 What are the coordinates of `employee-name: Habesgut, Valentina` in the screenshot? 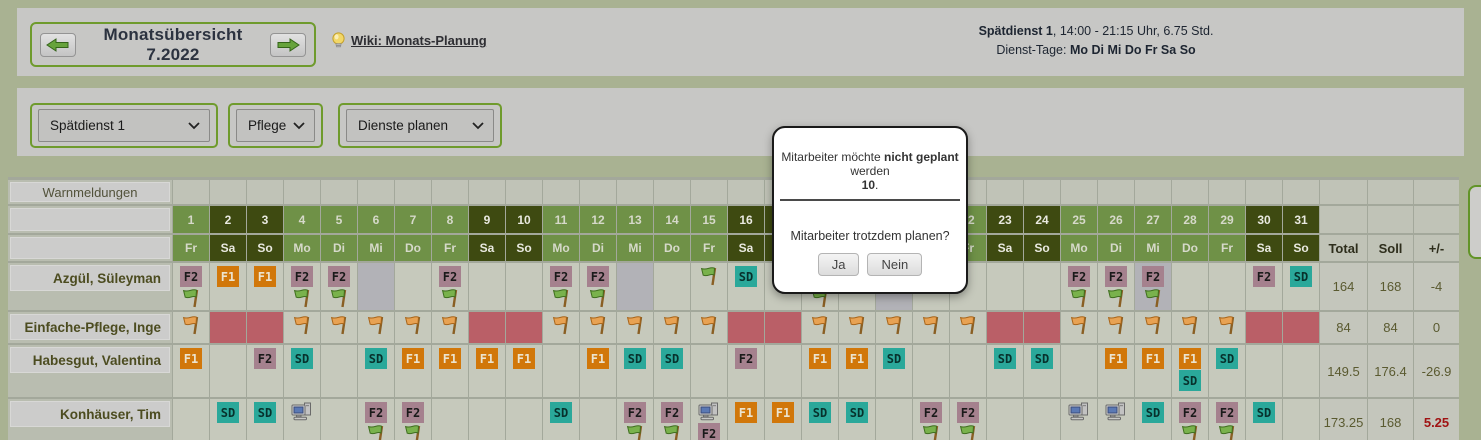 It's located at (90, 360).